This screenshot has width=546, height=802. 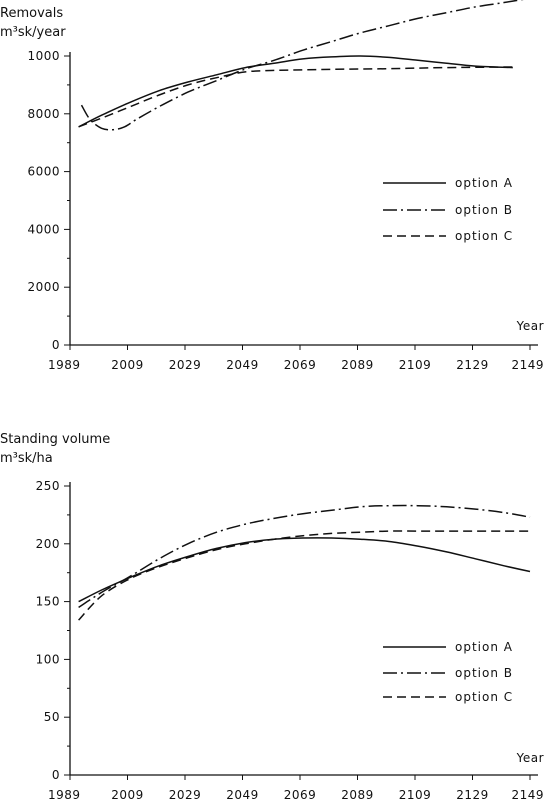 I want to click on chart1-x-axis-label: Year, so click(x=530, y=326).